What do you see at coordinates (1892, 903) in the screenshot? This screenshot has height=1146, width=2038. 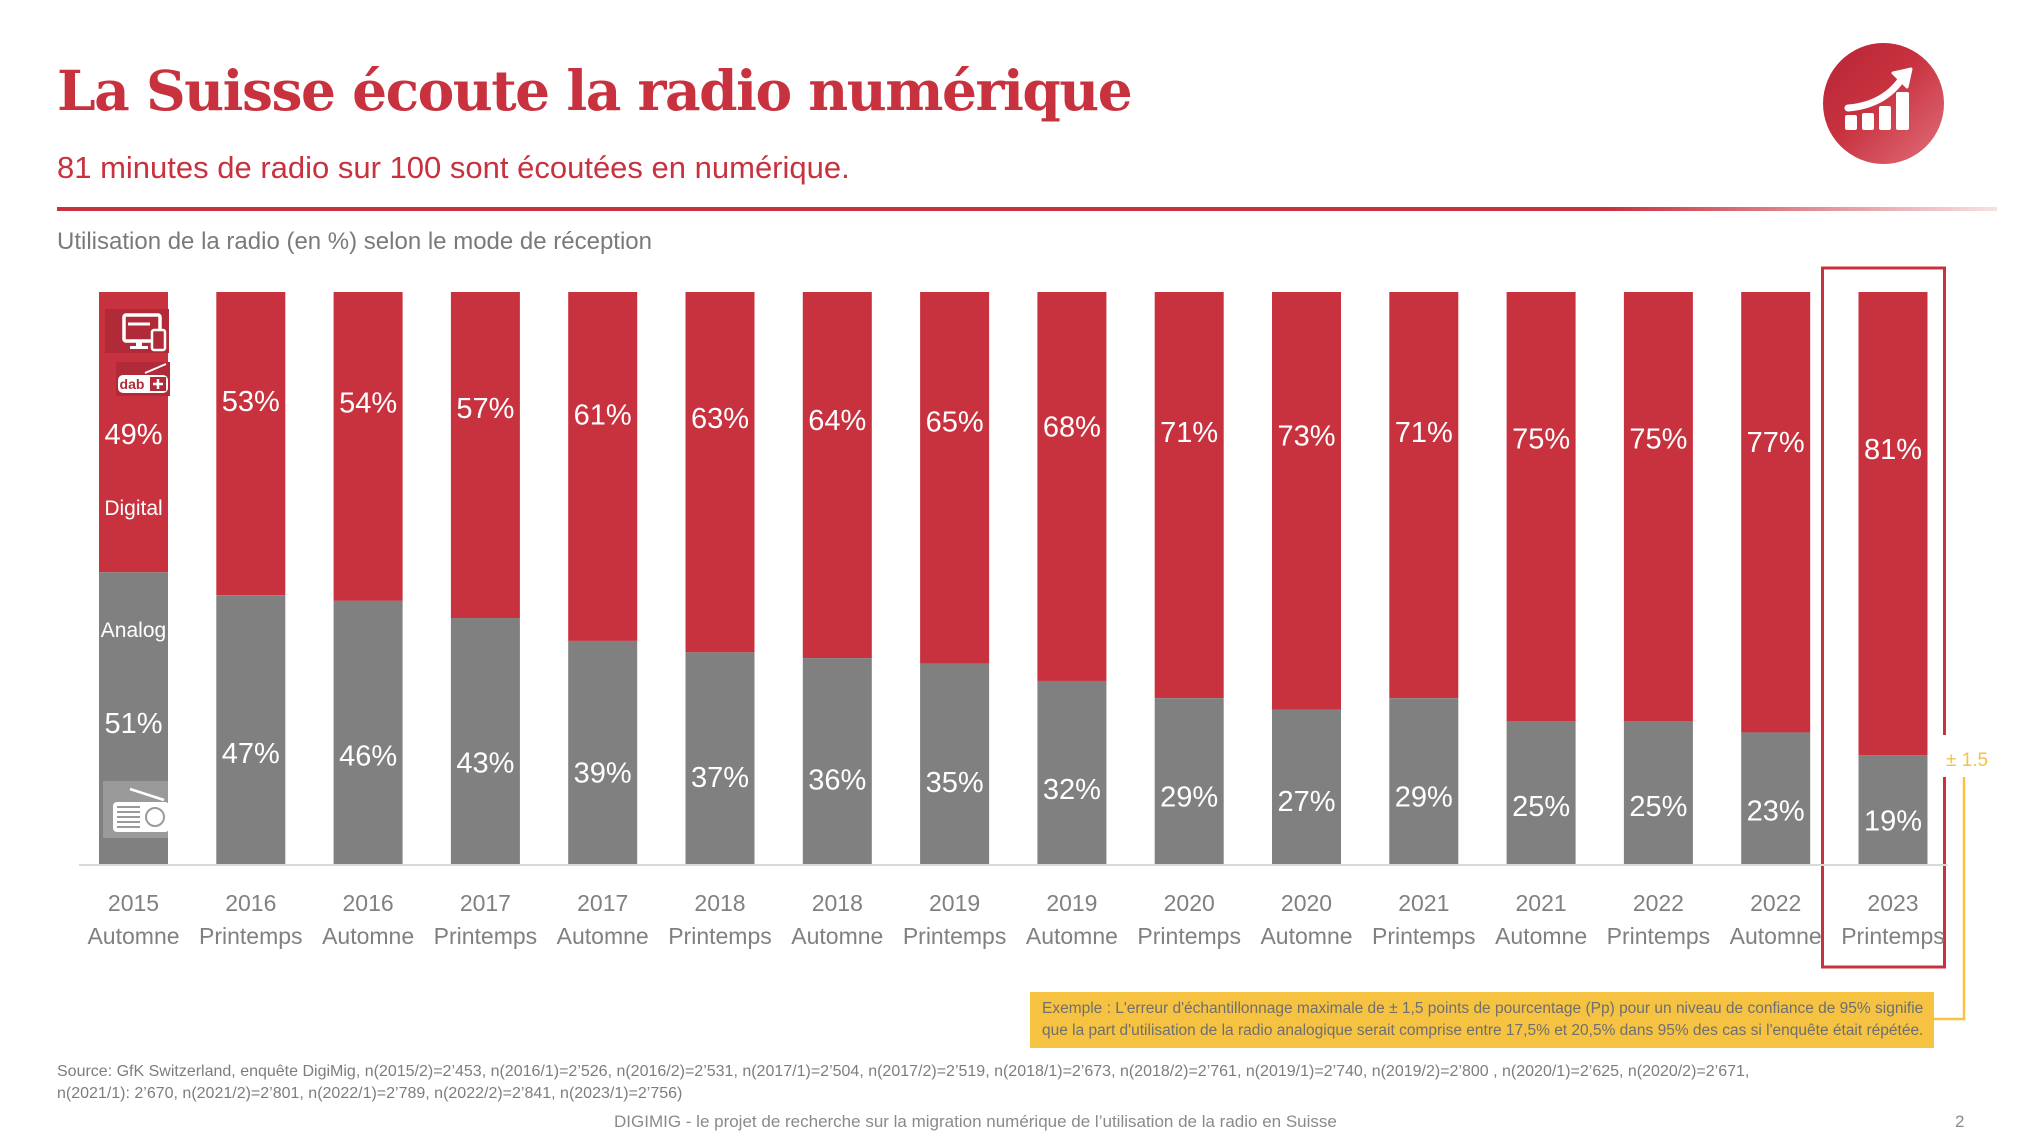 I see `x-tick-year: 2023` at bounding box center [1892, 903].